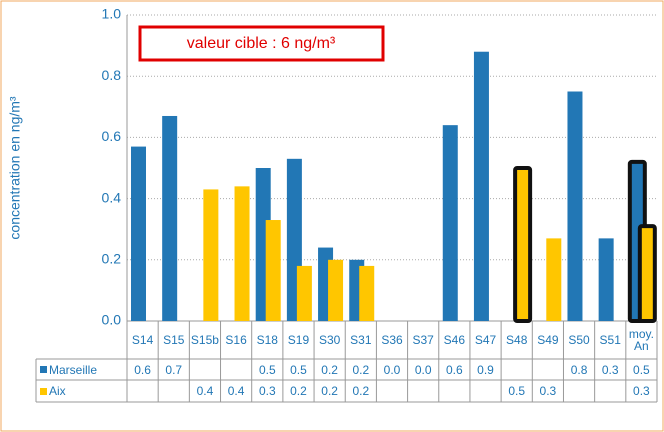  Describe the element at coordinates (81, 391) in the screenshot. I see `legend-entry: Aix` at that location.